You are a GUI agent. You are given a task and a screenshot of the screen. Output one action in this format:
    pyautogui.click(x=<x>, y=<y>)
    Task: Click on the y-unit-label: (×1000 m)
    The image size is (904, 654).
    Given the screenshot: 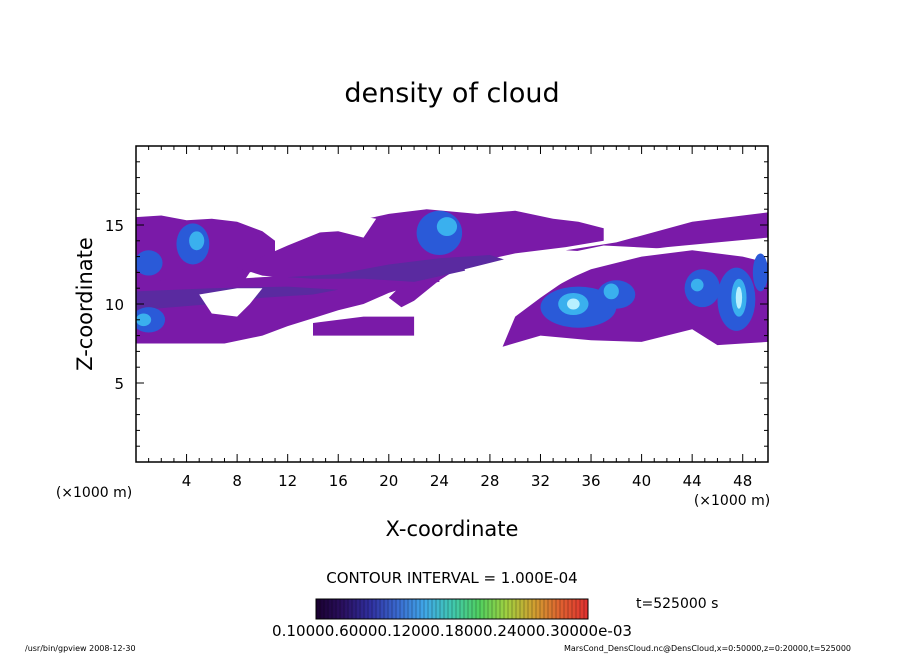 What is the action you would take?
    pyautogui.click(x=94, y=493)
    